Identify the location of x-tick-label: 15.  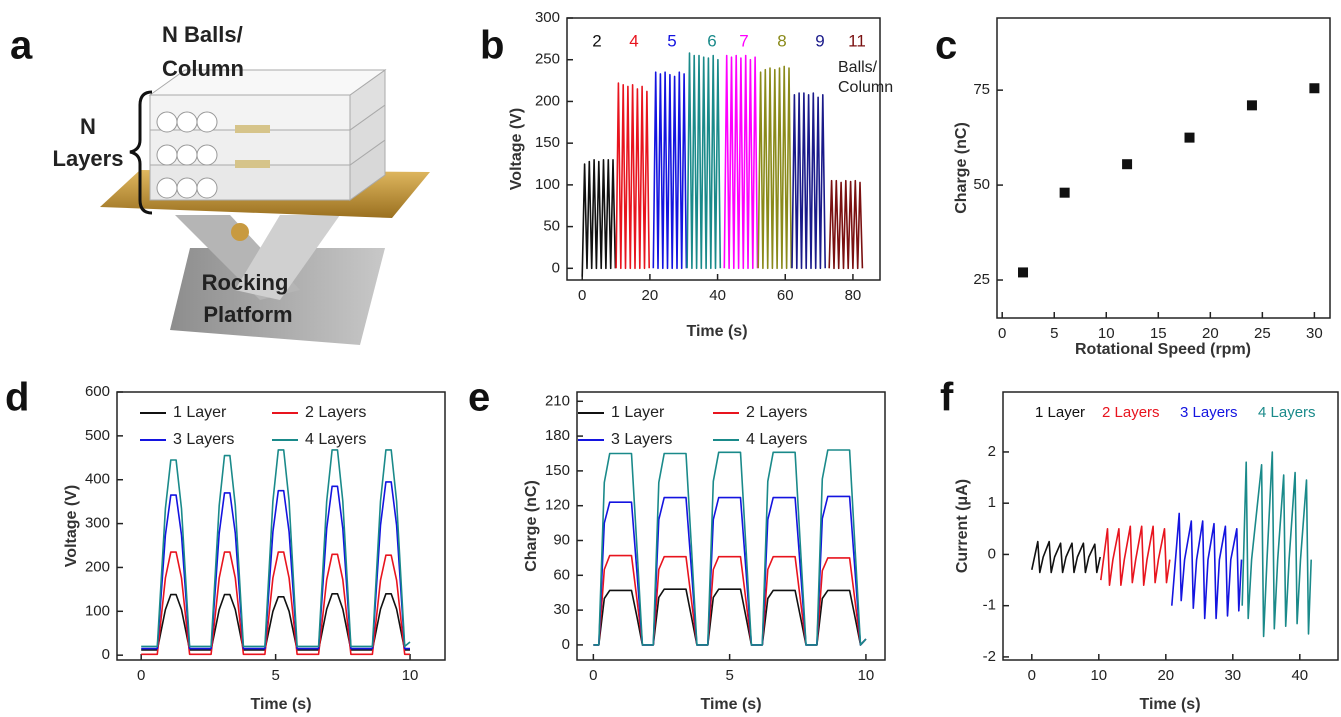
(1158, 333).